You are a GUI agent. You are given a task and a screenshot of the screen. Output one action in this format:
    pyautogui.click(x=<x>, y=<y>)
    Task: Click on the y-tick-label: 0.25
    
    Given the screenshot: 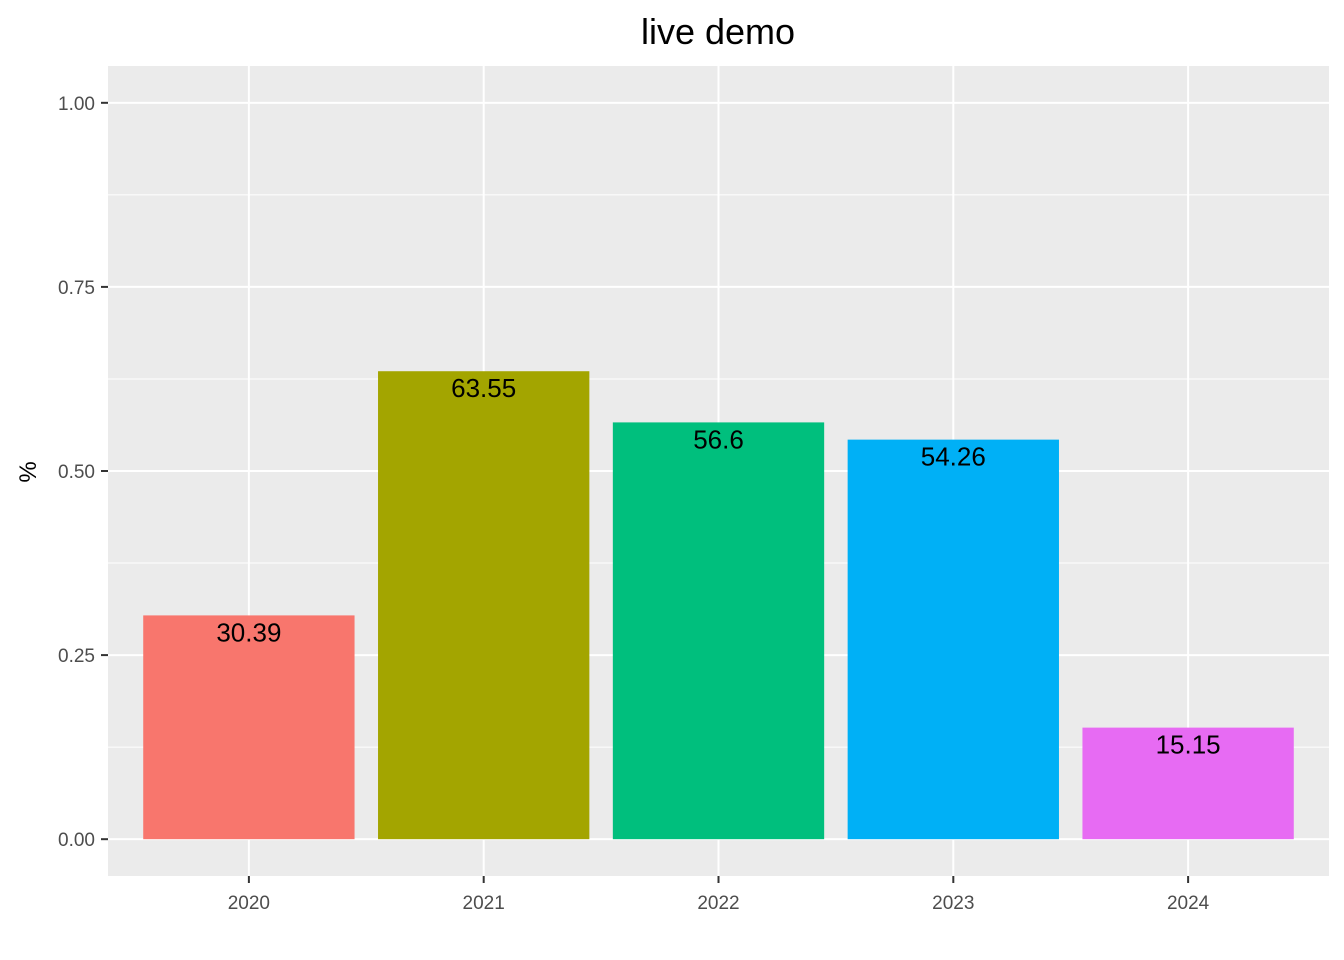 What is the action you would take?
    pyautogui.click(x=76, y=656)
    